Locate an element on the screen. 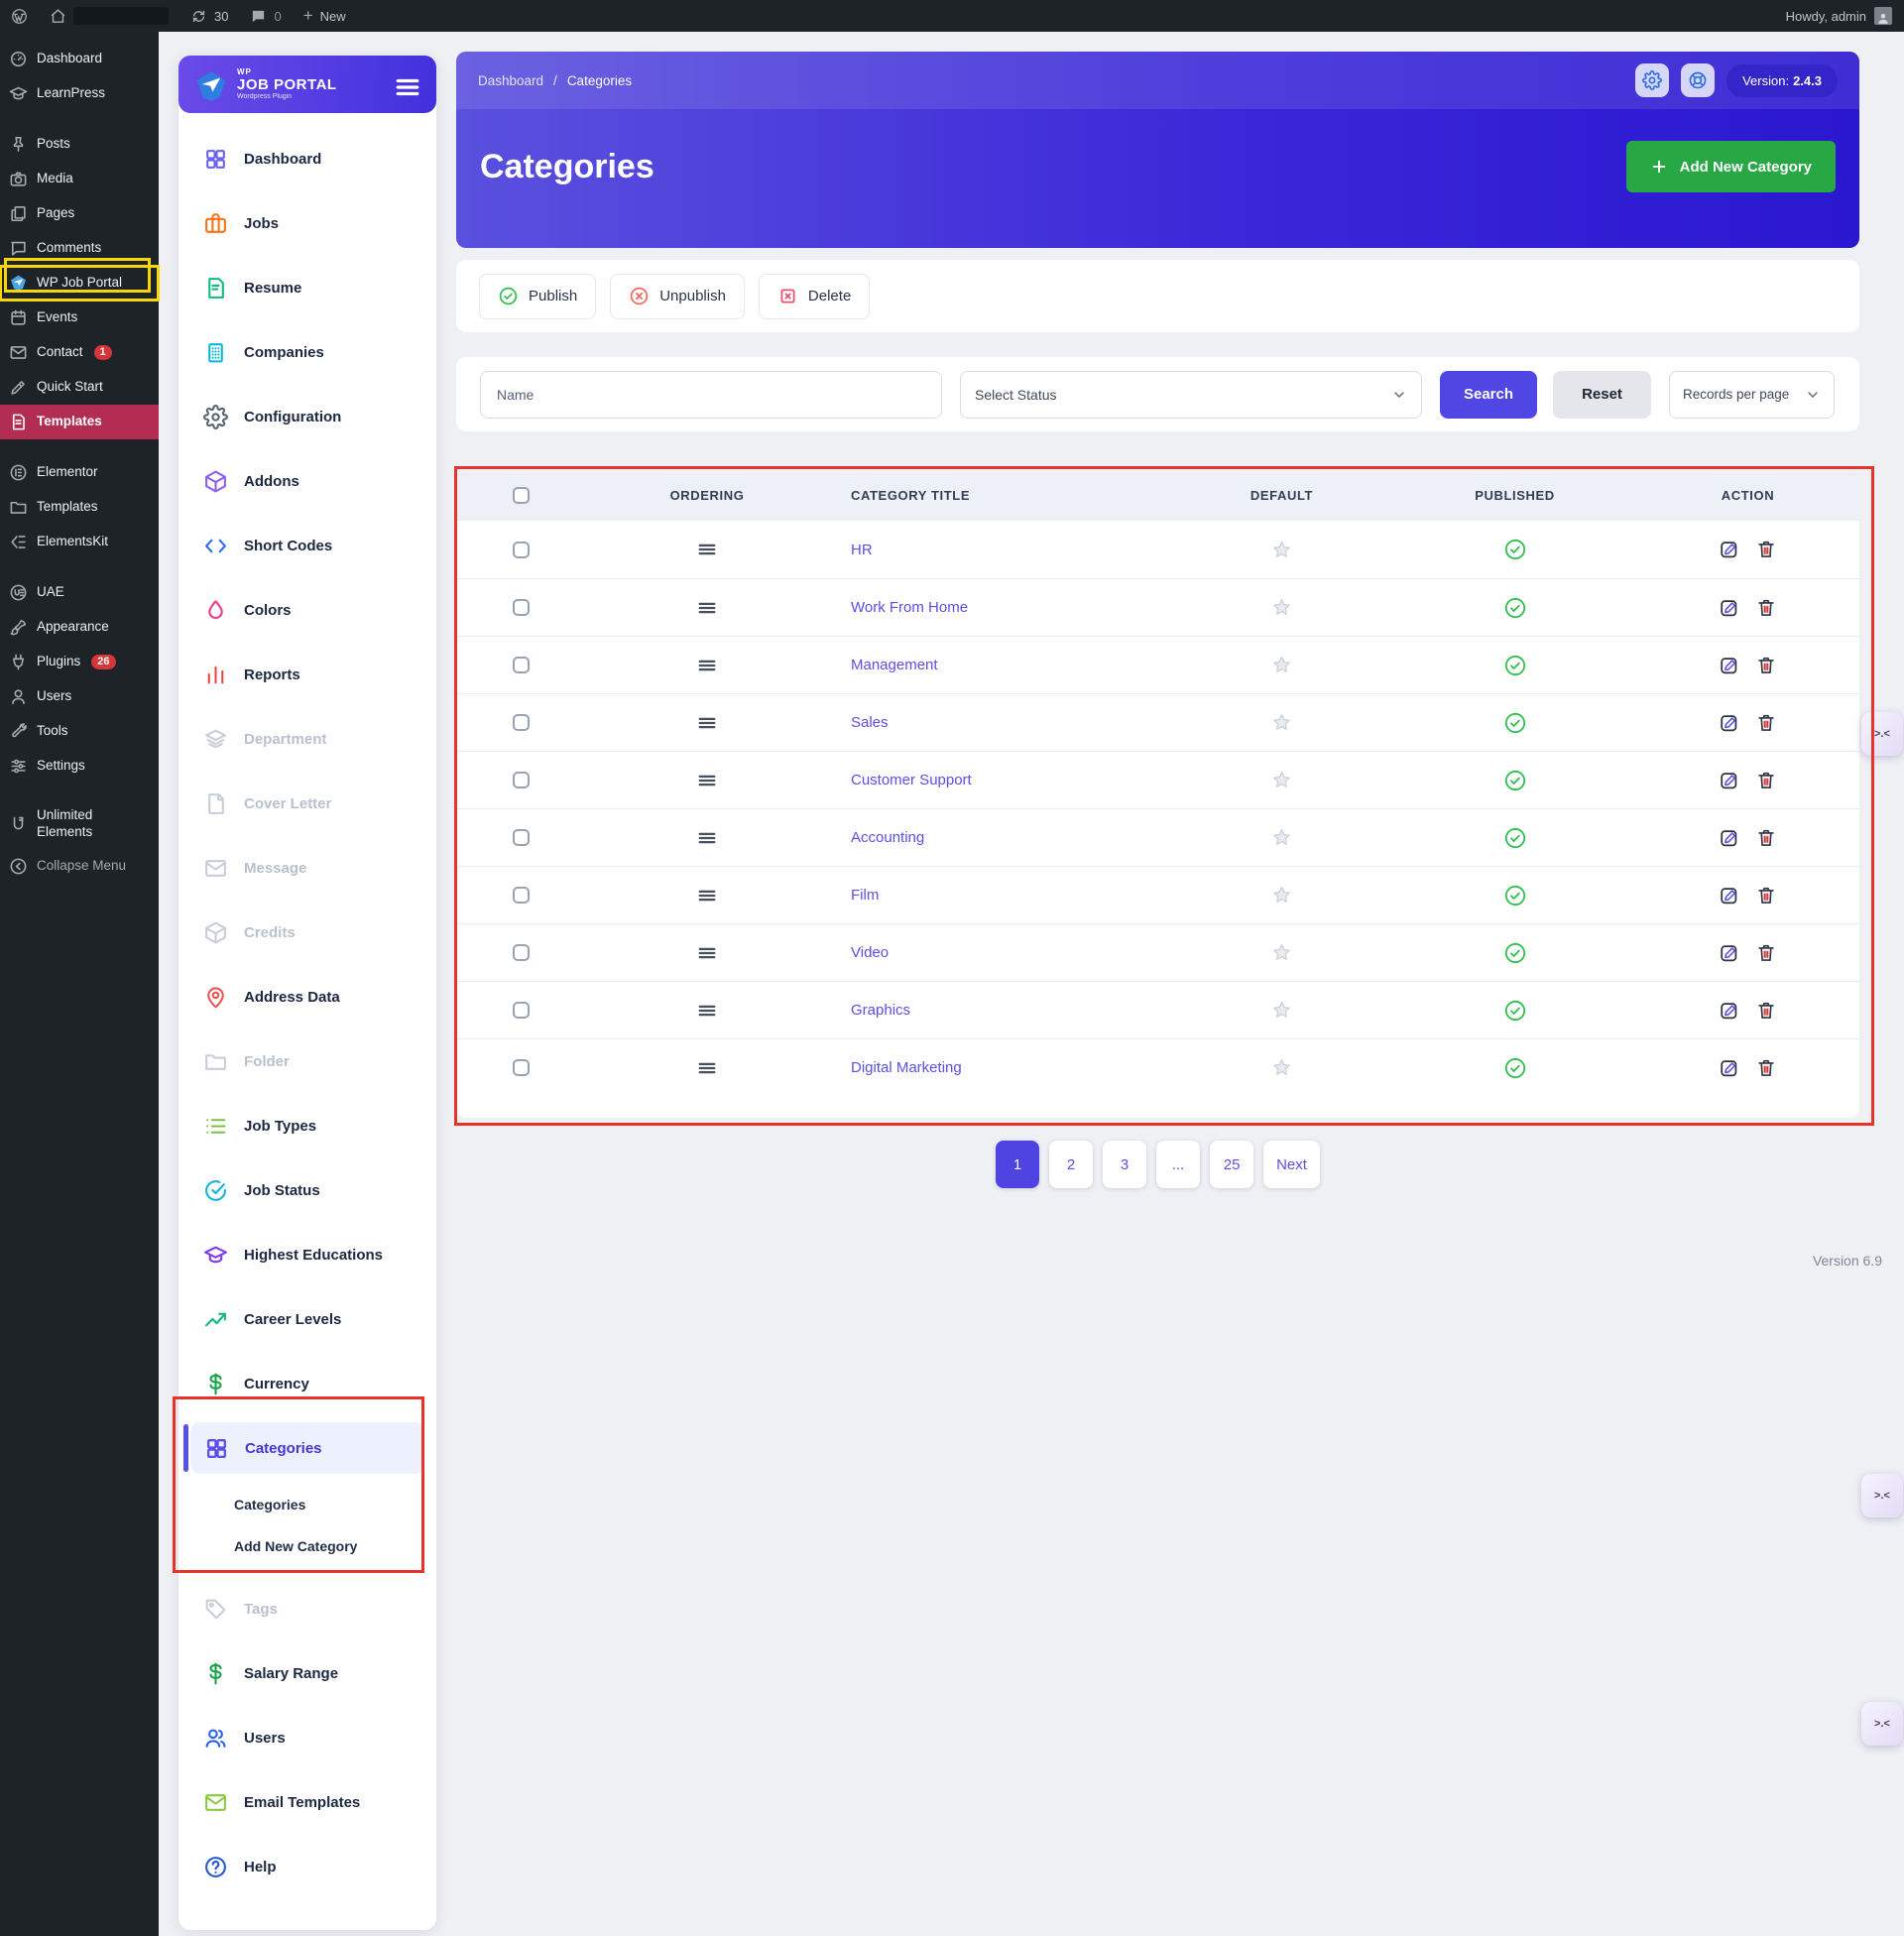 The width and height of the screenshot is (1904, 1936). wp-sidebar-item-appearance: Appearance is located at coordinates (79, 627).